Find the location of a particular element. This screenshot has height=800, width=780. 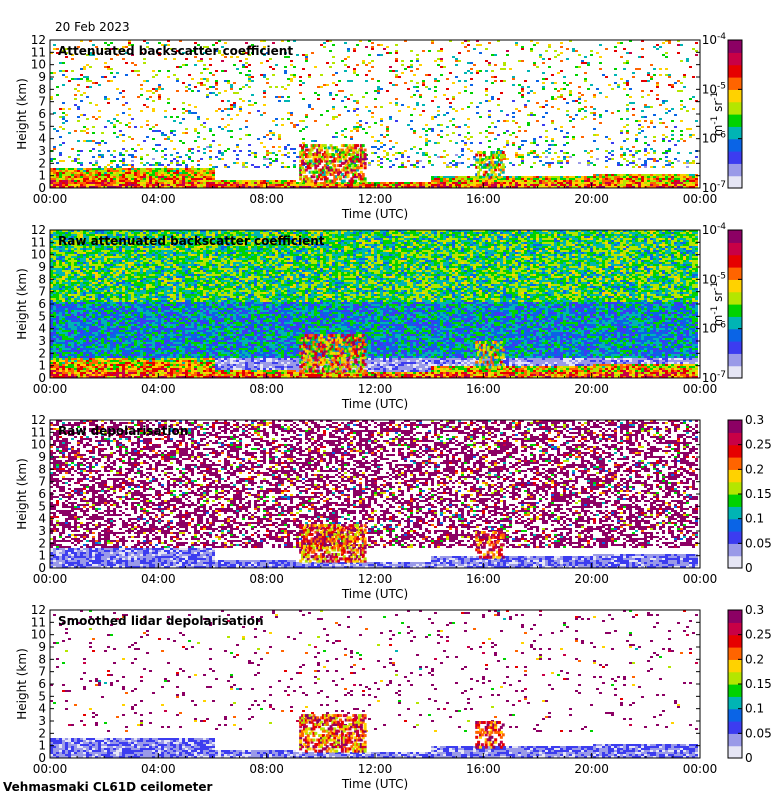

panel-title: Raw depolarisation is located at coordinates (123, 431).